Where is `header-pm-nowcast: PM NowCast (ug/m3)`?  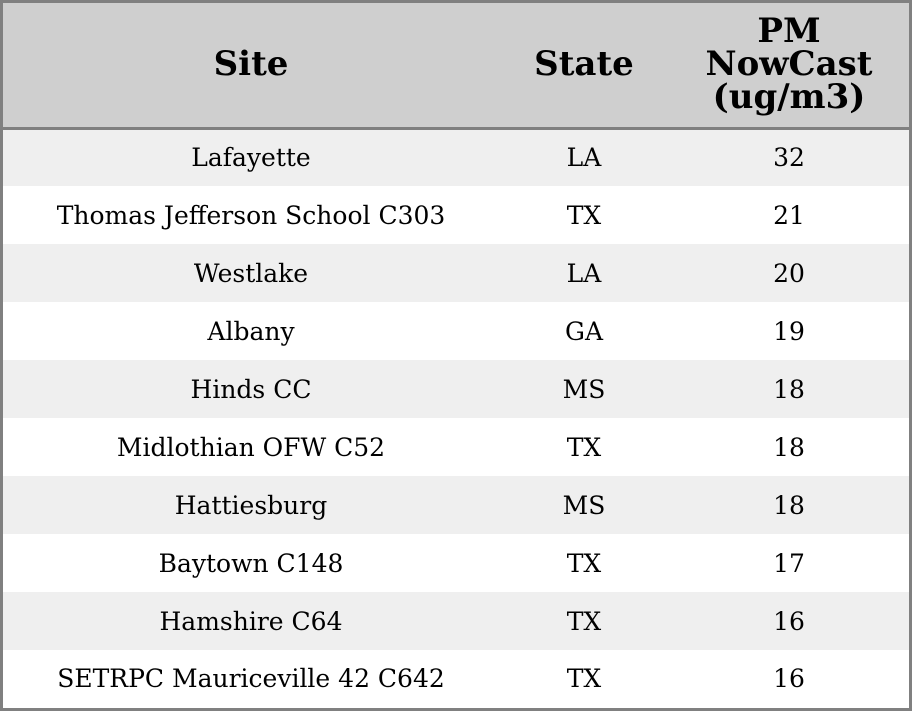
header-pm-nowcast: PM NowCast (ug/m3) is located at coordinates (789, 66).